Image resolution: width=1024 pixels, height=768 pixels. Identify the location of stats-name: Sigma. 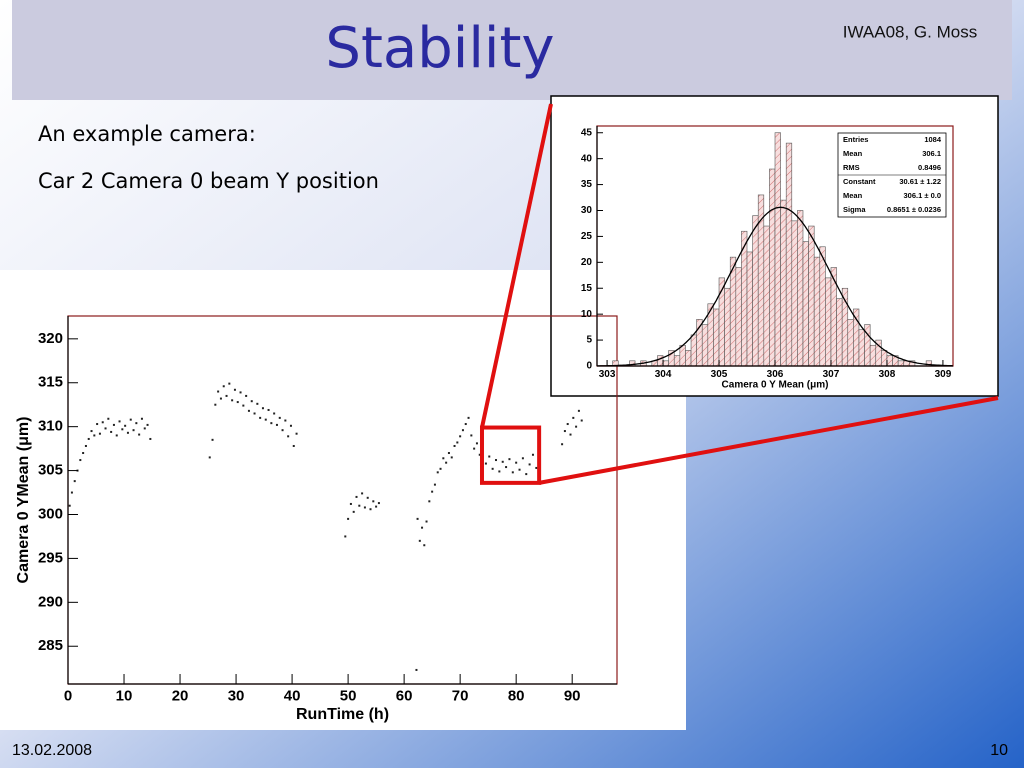
(854, 209).